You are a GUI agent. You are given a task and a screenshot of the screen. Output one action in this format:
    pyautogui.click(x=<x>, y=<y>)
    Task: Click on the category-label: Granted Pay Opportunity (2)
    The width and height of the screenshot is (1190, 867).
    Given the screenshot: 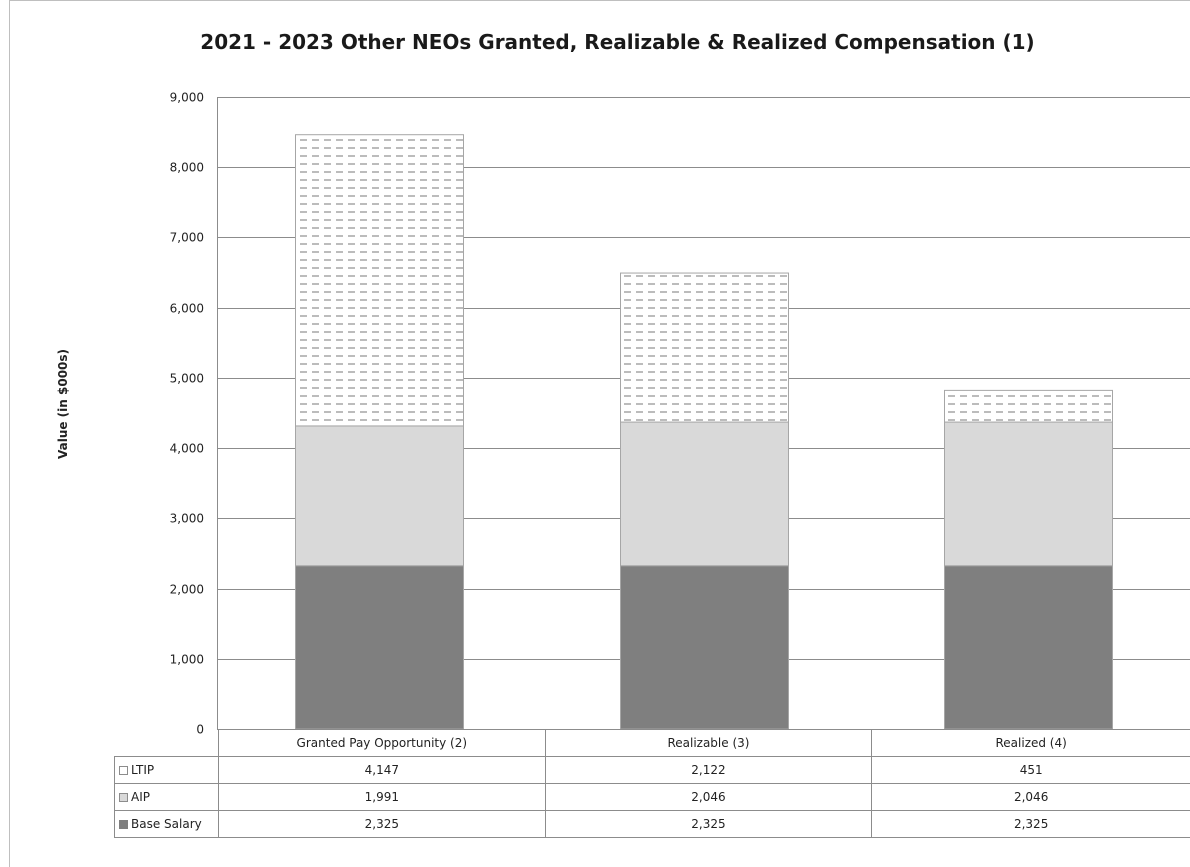 What is the action you would take?
    pyautogui.click(x=381, y=743)
    